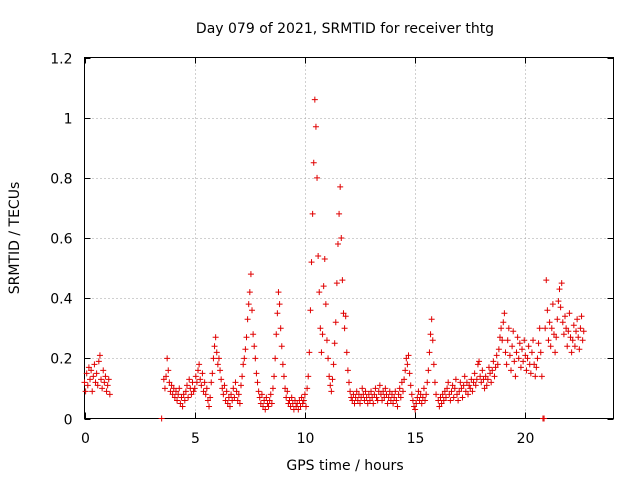 This screenshot has width=640, height=480. I want to click on y-tick-label: 0.2, so click(61, 360).